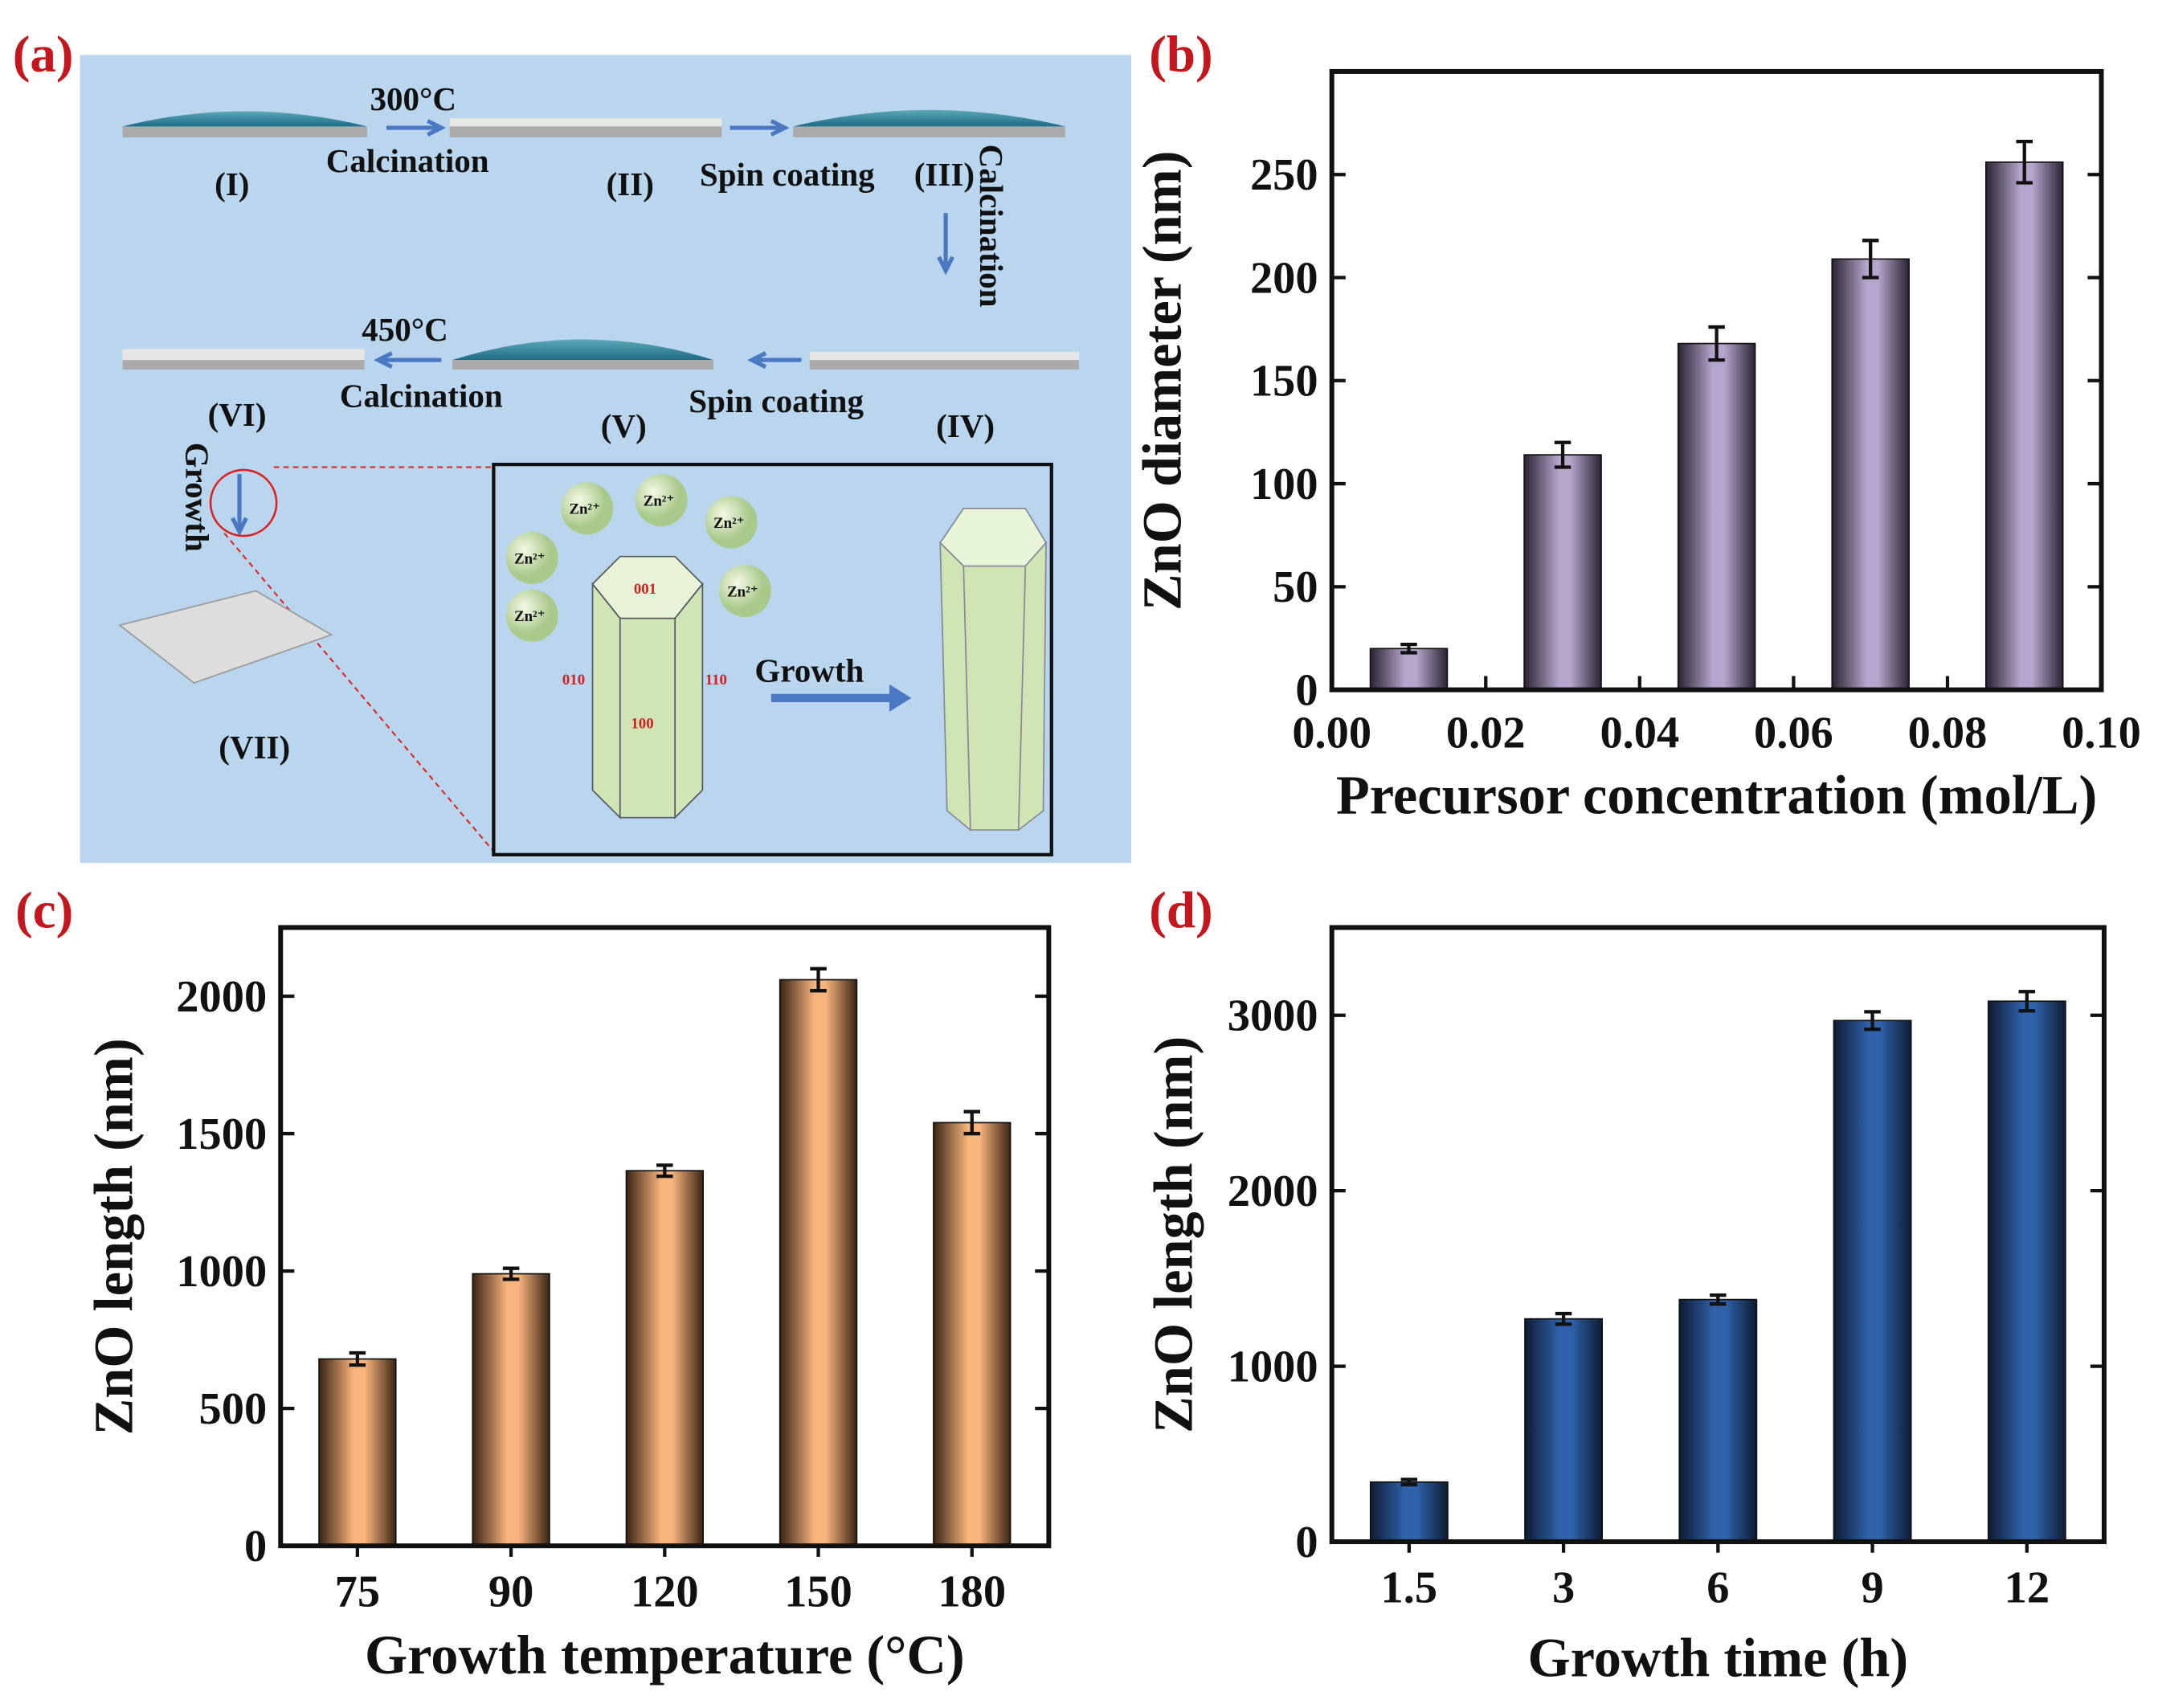 The width and height of the screenshot is (2158, 1708). I want to click on x-tick-label: 0.06, so click(1793, 733).